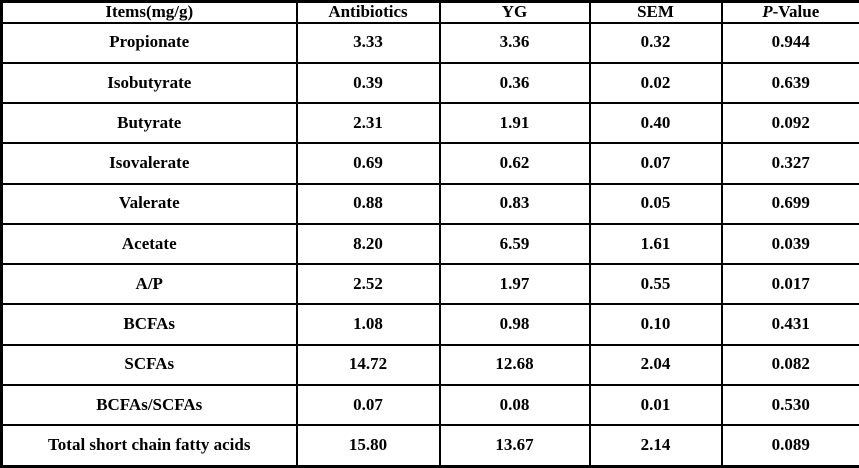  What do you see at coordinates (655, 42) in the screenshot?
I see `value-cell: 0.32` at bounding box center [655, 42].